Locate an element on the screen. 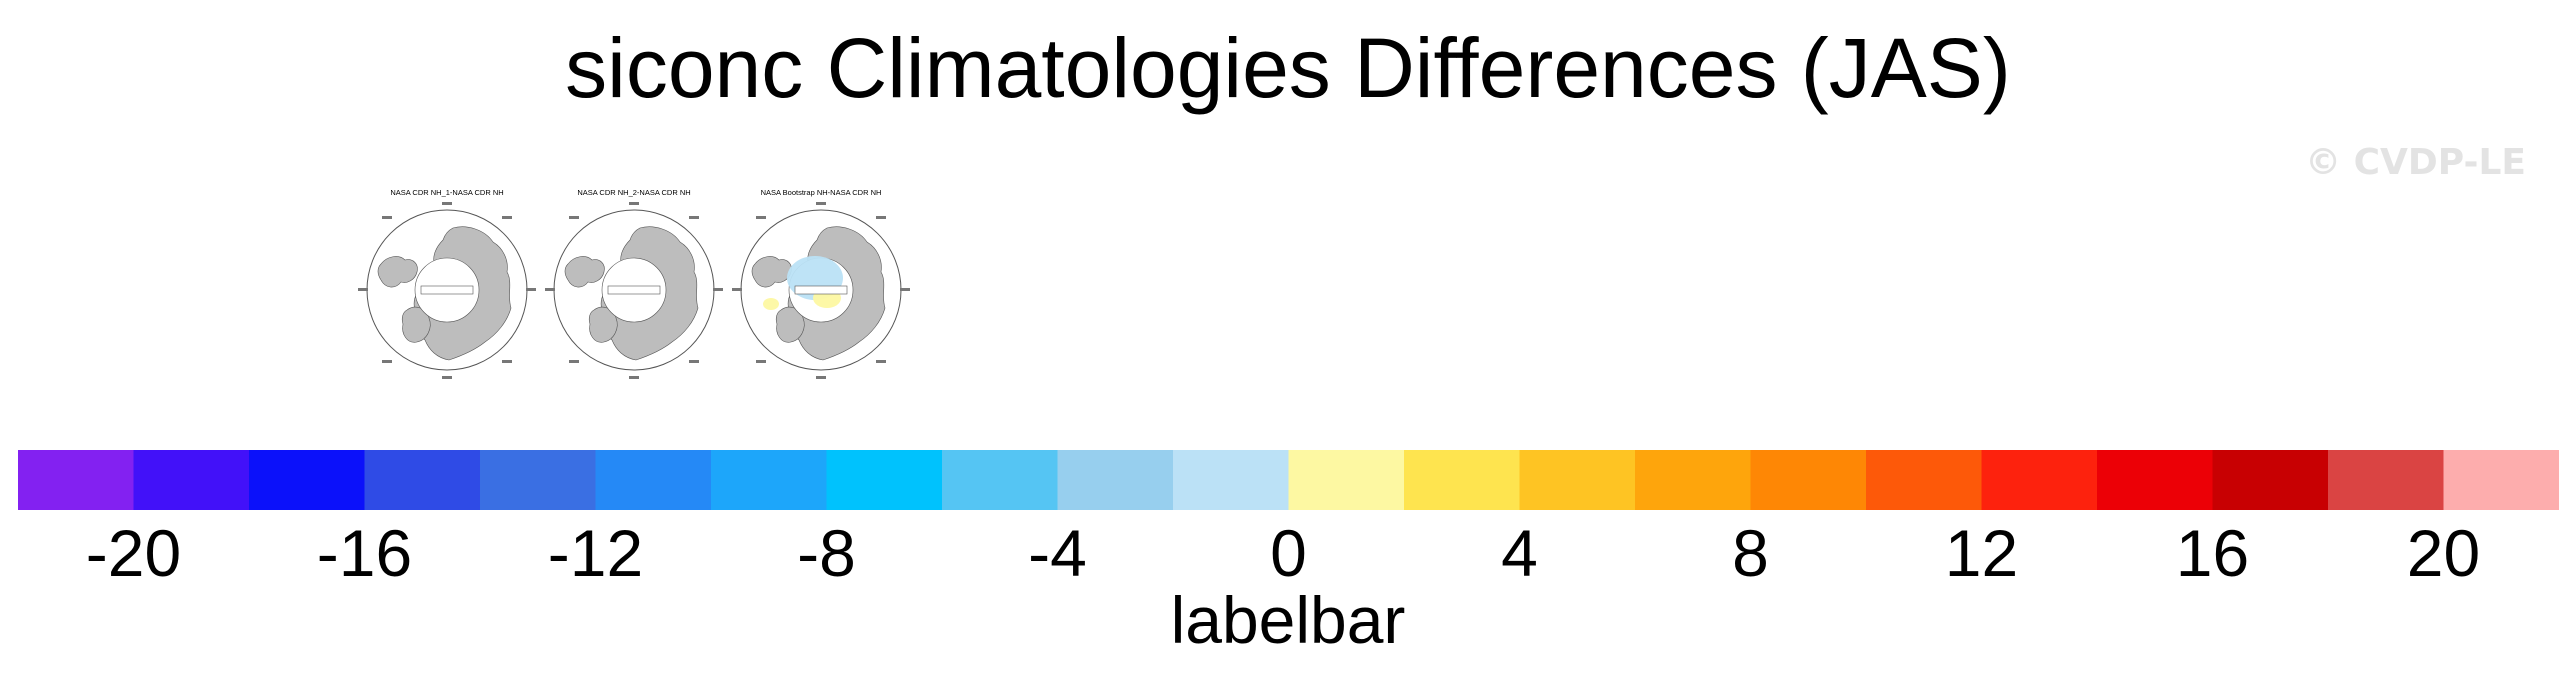 This screenshot has height=678, width=2576. ice-gain-area is located at coordinates (771, 304).